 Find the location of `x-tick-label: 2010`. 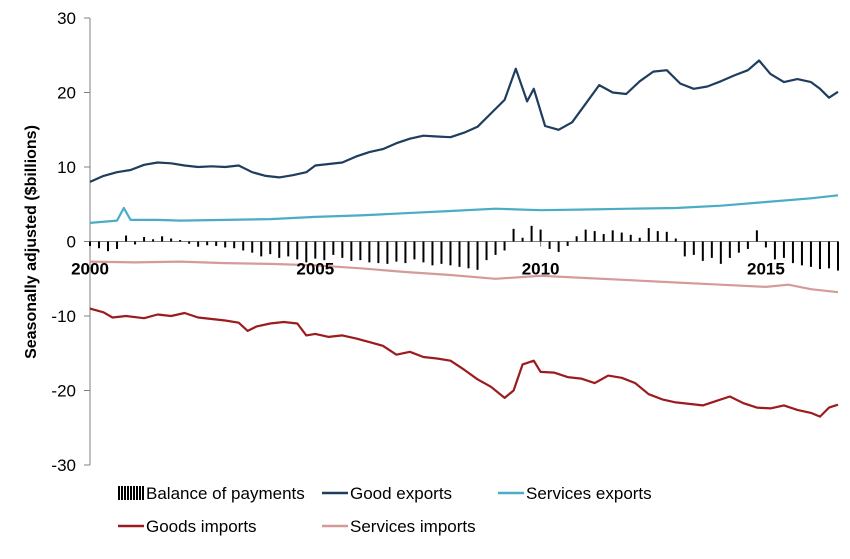

x-tick-label: 2010 is located at coordinates (541, 269).